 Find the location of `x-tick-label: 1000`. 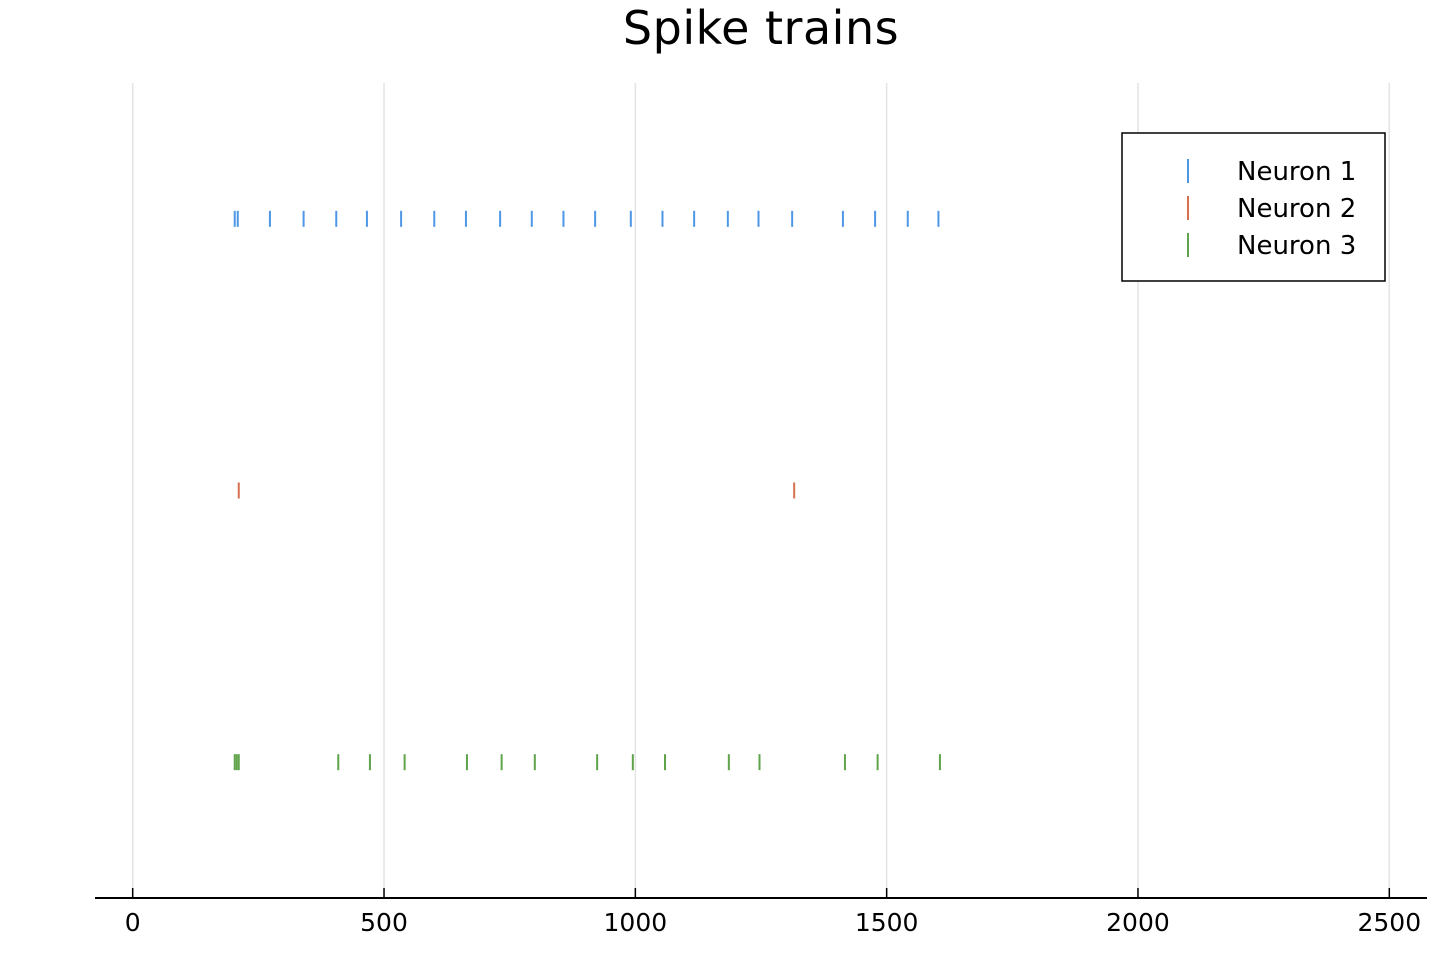

x-tick-label: 1000 is located at coordinates (636, 922).